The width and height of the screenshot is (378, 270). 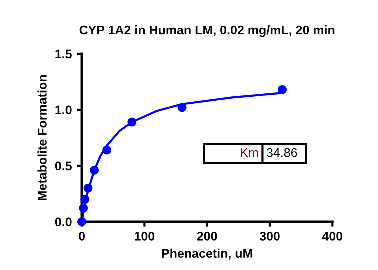 I want to click on x-tick-label: 200, so click(x=207, y=236).